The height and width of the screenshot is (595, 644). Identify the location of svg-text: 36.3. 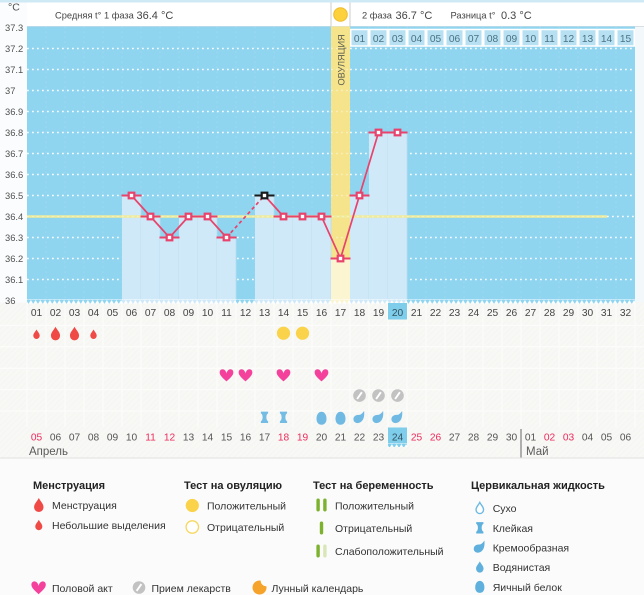
(14, 237).